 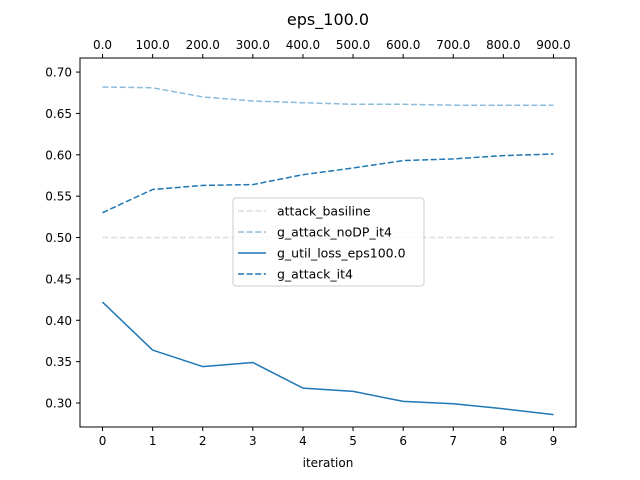 I want to click on x-axis-label: iteration, so click(x=328, y=463).